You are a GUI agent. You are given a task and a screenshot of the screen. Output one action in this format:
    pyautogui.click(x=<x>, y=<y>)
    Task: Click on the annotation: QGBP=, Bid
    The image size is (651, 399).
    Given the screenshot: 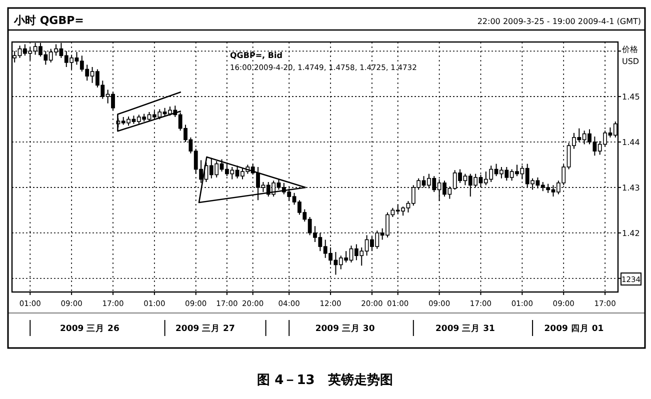 What is the action you would take?
    pyautogui.click(x=256, y=55)
    